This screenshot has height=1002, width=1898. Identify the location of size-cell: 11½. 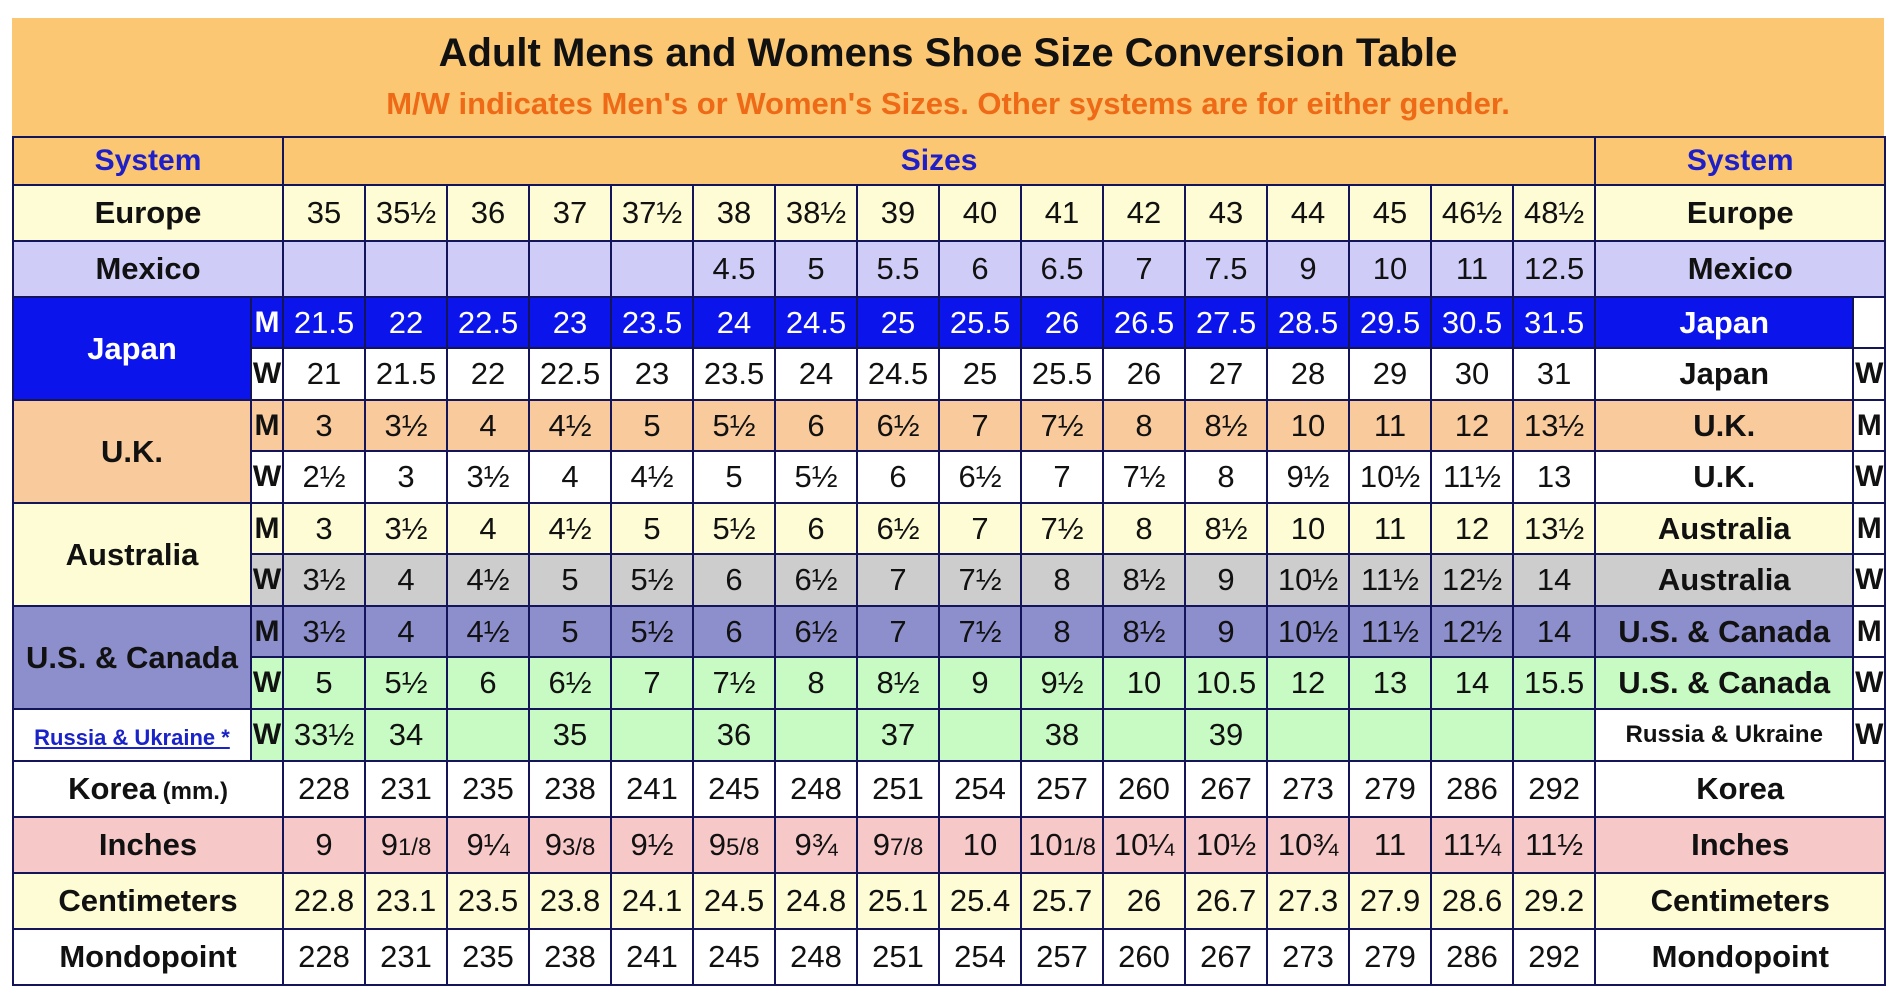
(1472, 477).